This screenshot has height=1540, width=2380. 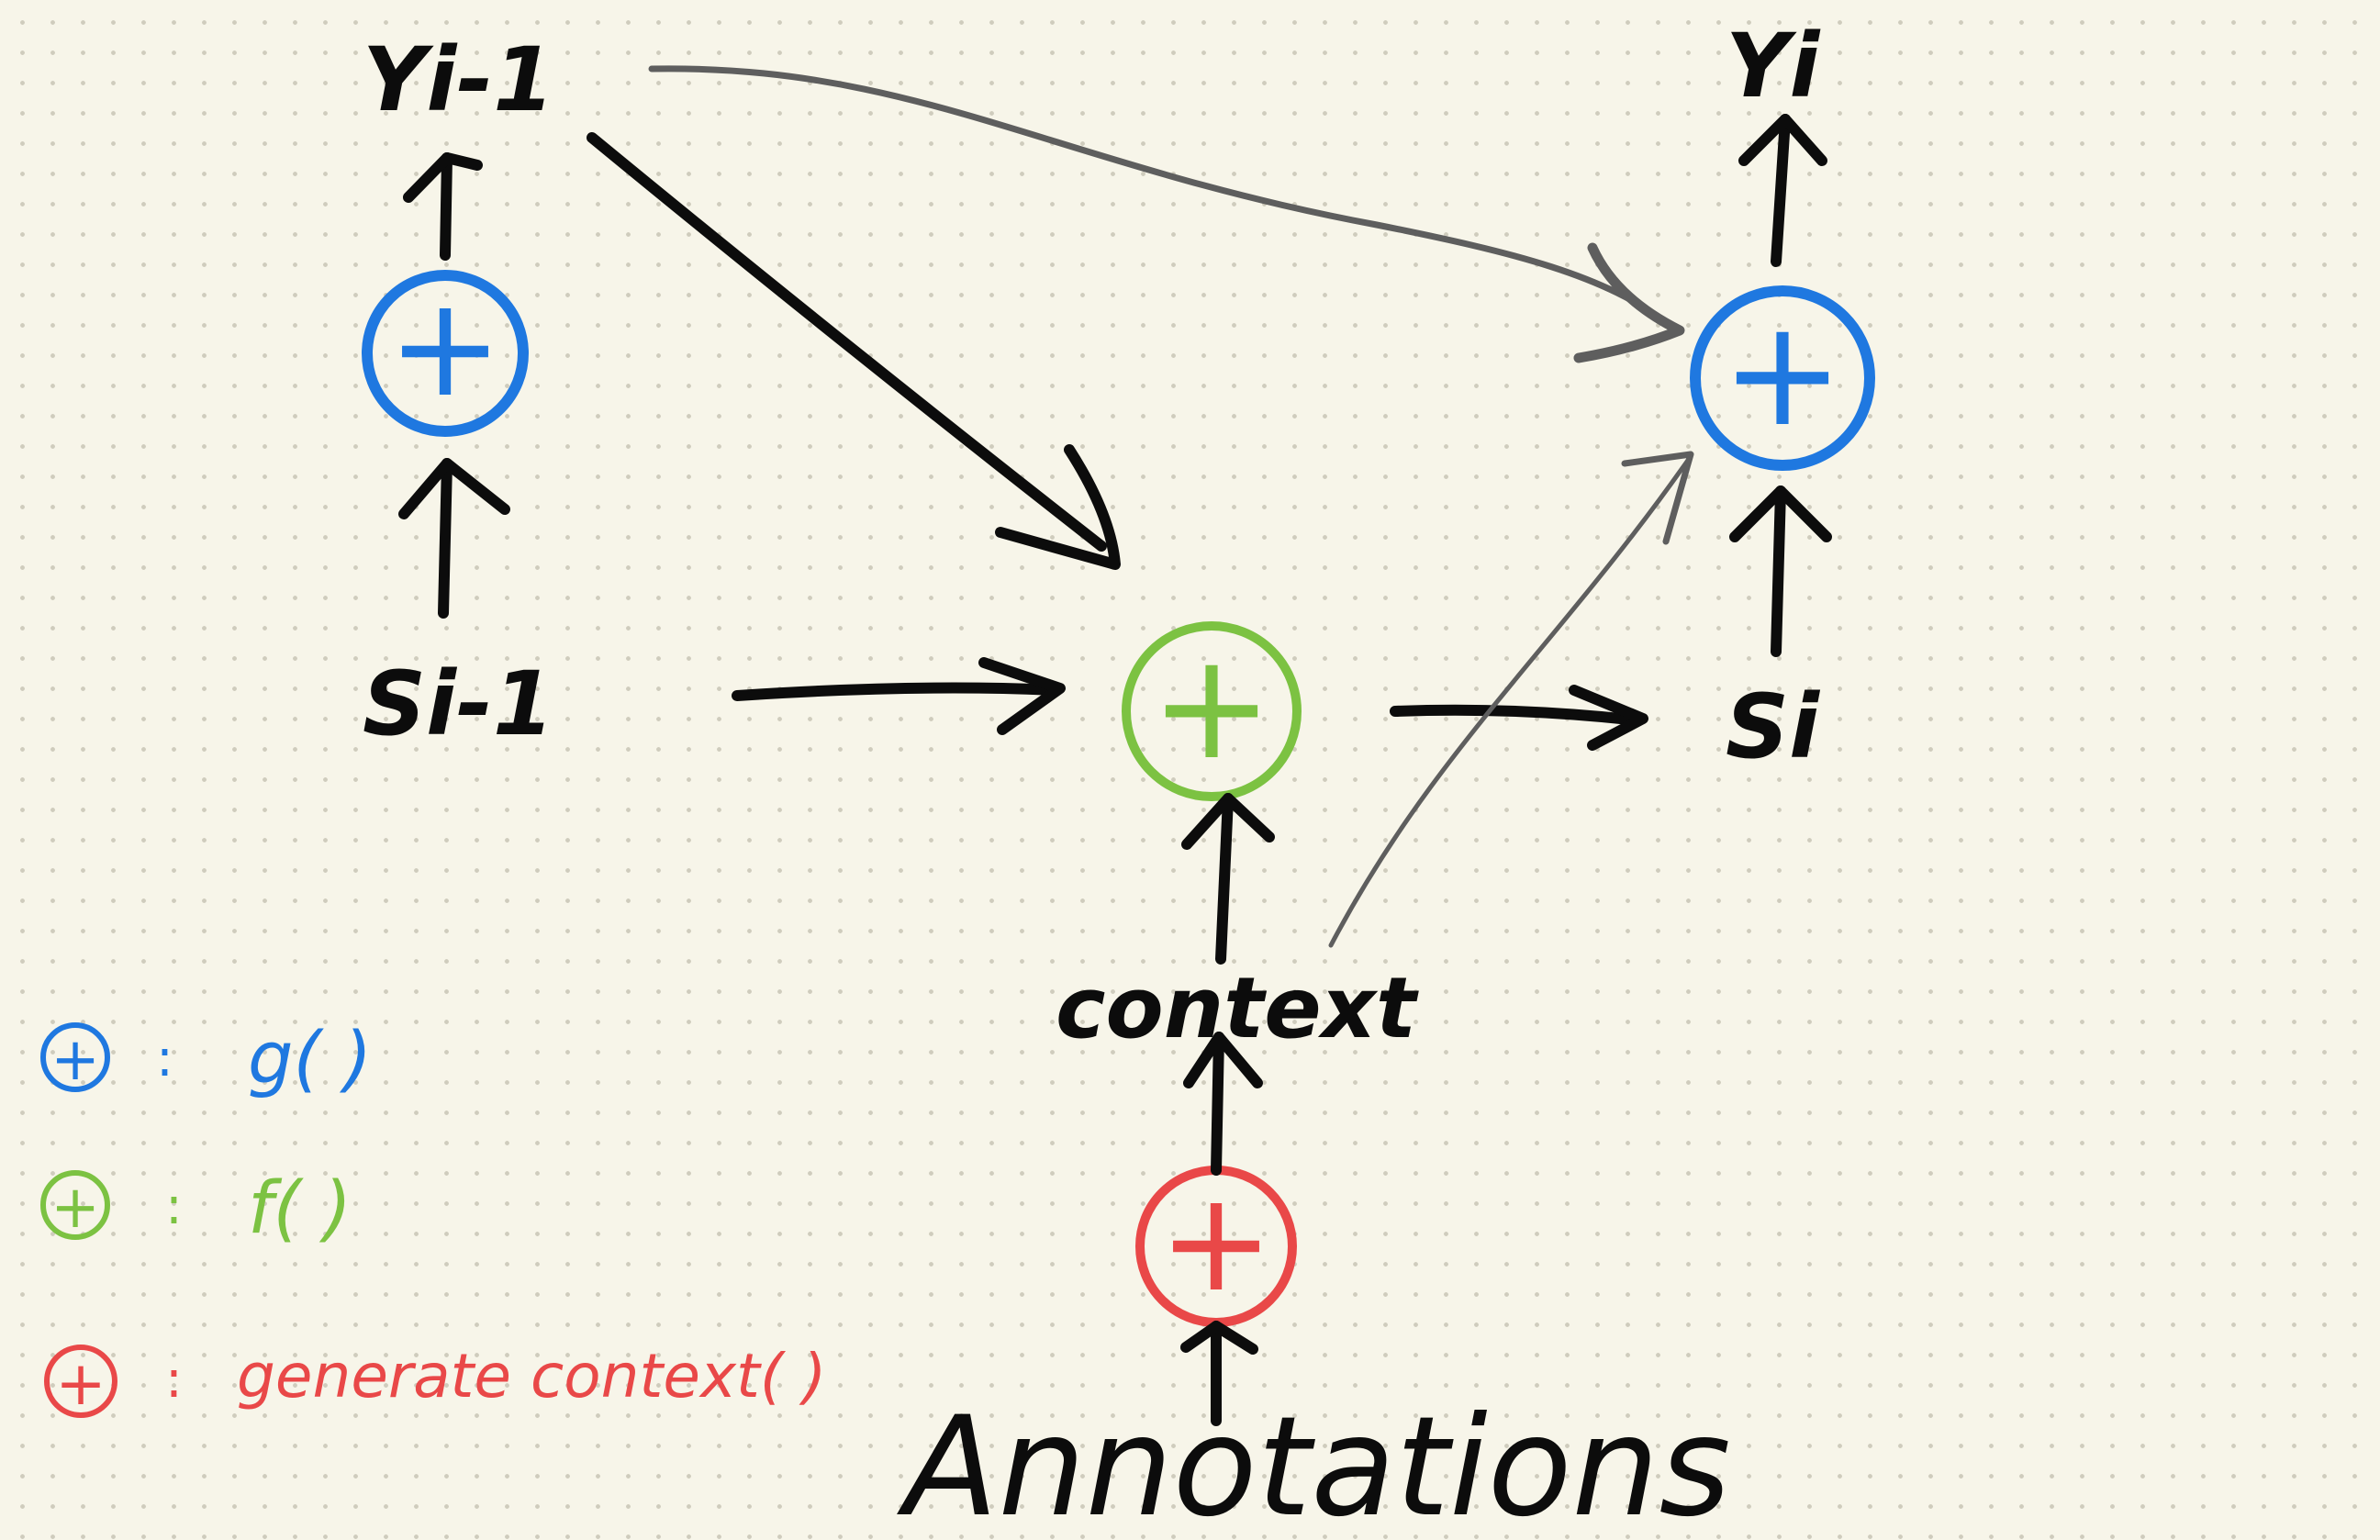 What do you see at coordinates (443, 206) in the screenshot?
I see `arrow-g-to-yprev` at bounding box center [443, 206].